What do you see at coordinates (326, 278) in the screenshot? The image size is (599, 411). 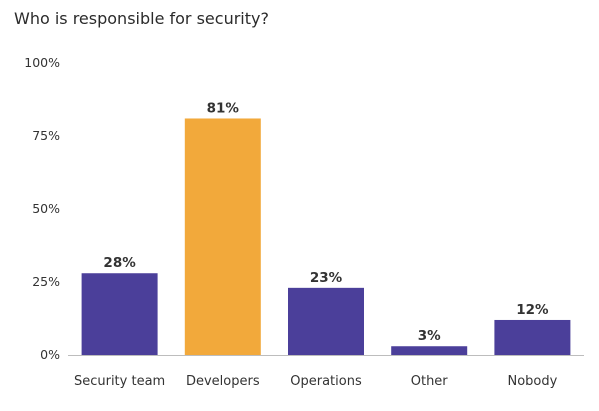 I see `data-label: 23%` at bounding box center [326, 278].